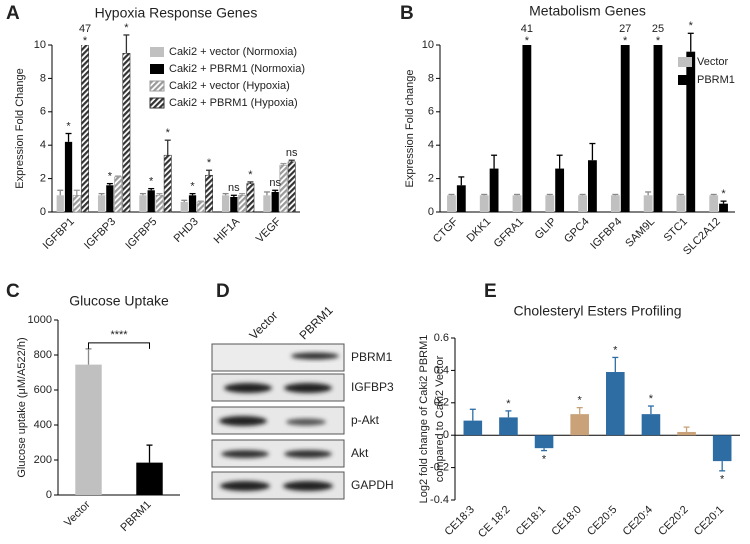 This screenshot has height=544, width=750. What do you see at coordinates (176, 13) in the screenshot?
I see `chart-title: Hypoxia Response Genes` at bounding box center [176, 13].